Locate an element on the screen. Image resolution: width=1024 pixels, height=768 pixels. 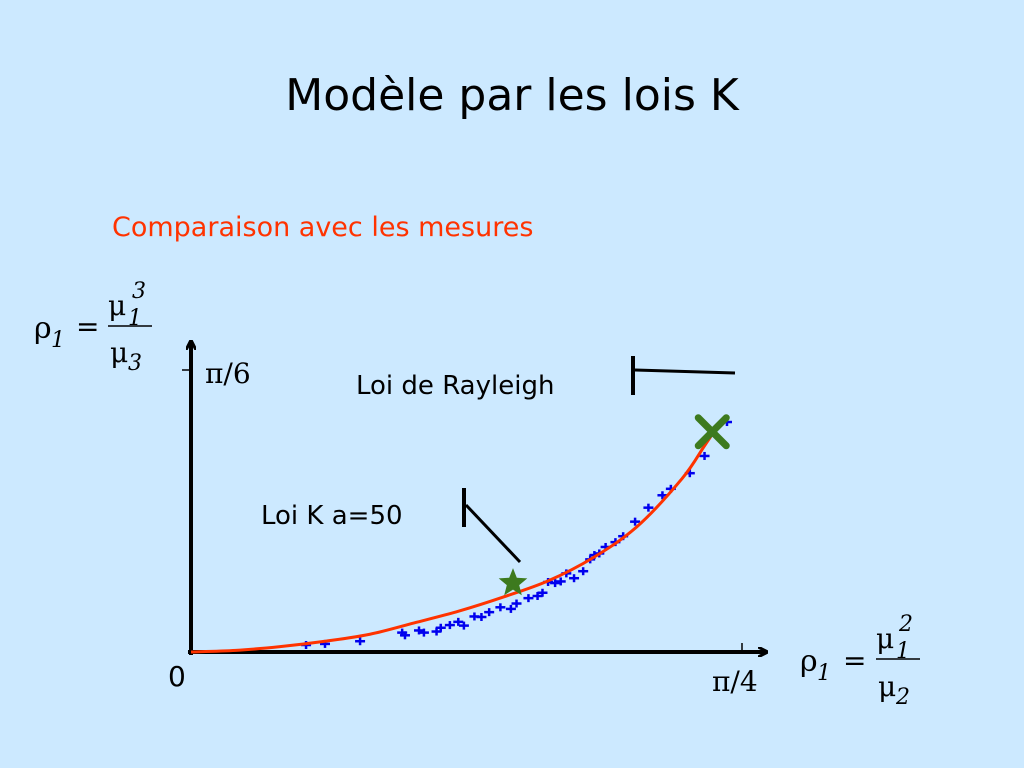
k-law-connector is located at coordinates (493, 533).